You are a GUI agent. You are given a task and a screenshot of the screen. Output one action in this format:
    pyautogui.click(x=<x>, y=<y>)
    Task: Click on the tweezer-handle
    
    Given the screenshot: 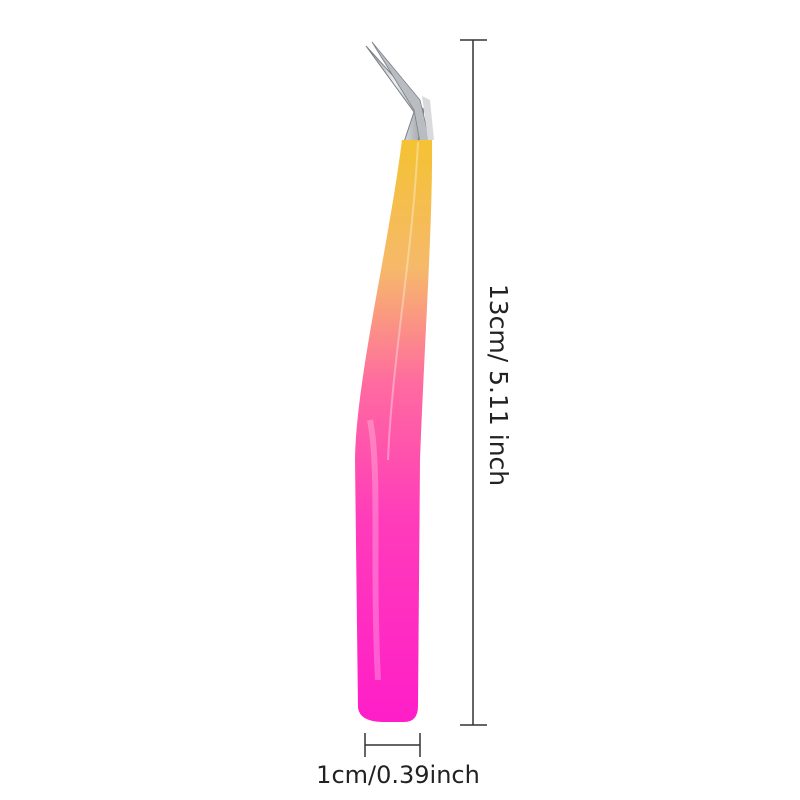 What is the action you would take?
    pyautogui.click(x=394, y=431)
    